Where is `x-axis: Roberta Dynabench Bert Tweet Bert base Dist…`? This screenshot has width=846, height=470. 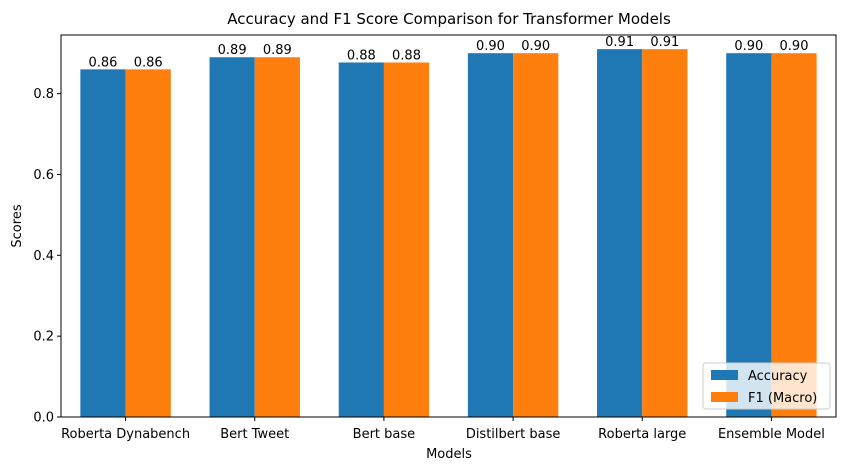 x-axis: Roberta Dynabench Bert Tweet Bert base Dist… is located at coordinates (443, 429).